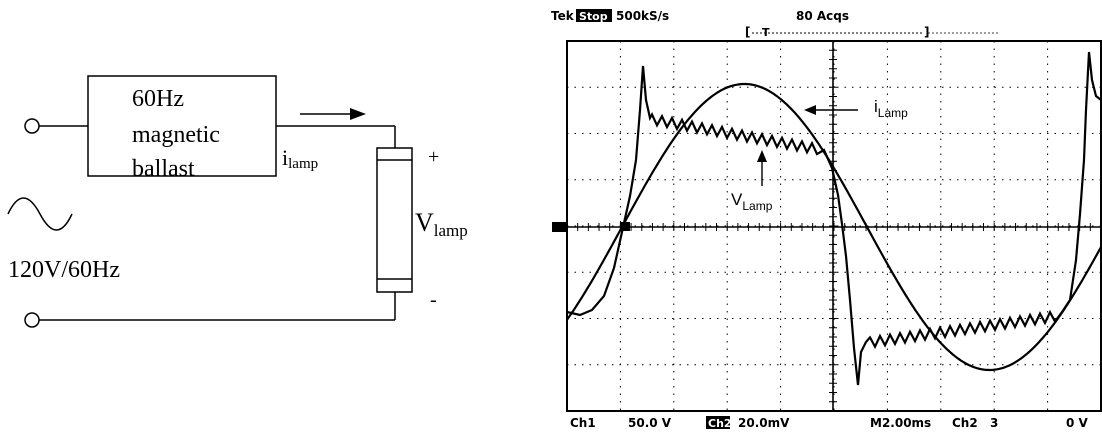 The height and width of the screenshot is (432, 1102). I want to click on ac-source-sine-icon, so click(40, 214).